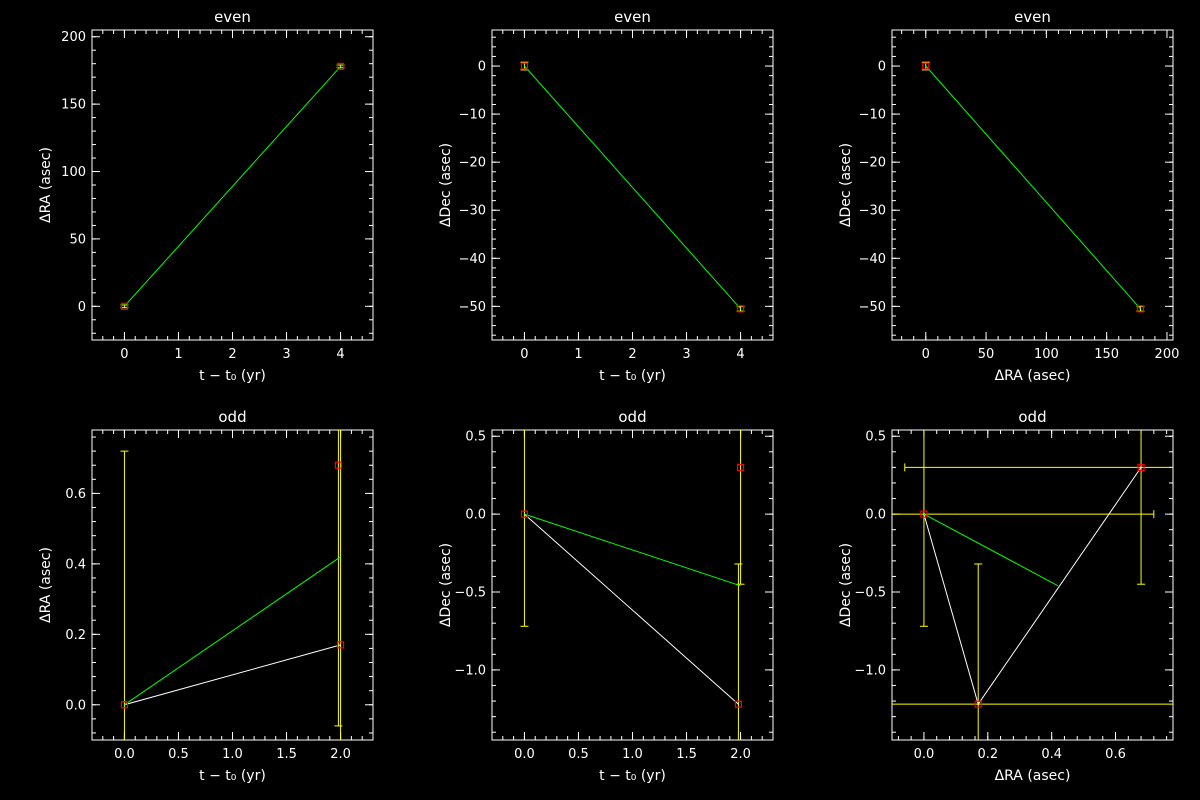  Describe the element at coordinates (286, 754) in the screenshot. I see `x-tick-label: 1.5` at that location.